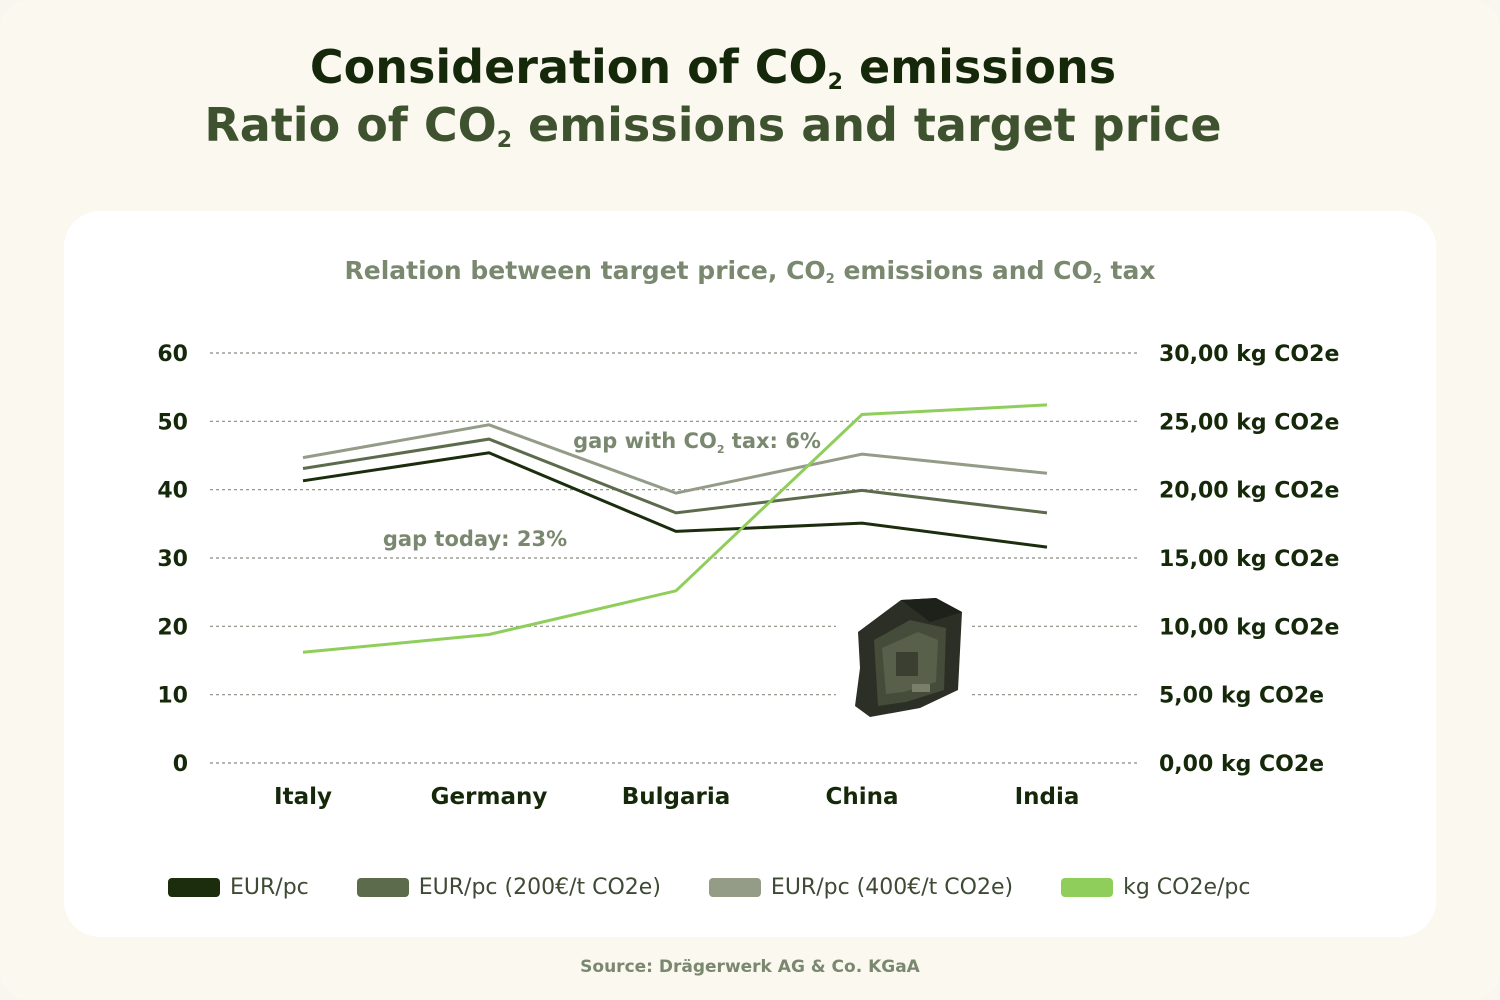 This screenshot has width=1500, height=1000. What do you see at coordinates (475, 539) in the screenshot?
I see `gap-today-annotation: gap today: 23%` at bounding box center [475, 539].